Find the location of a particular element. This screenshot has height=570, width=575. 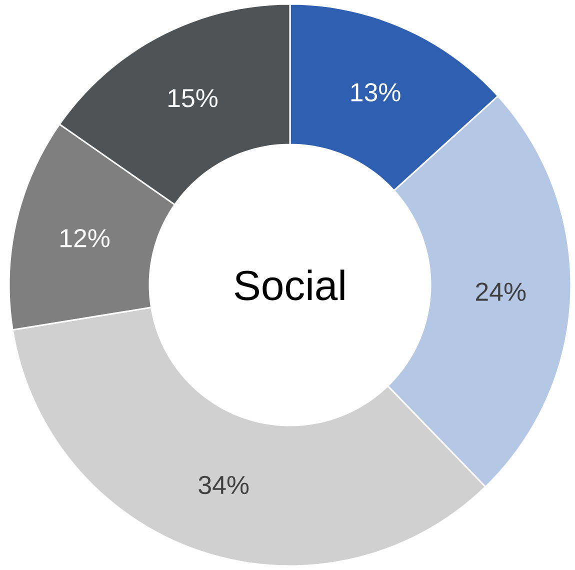

data-label: 24% is located at coordinates (501, 291).